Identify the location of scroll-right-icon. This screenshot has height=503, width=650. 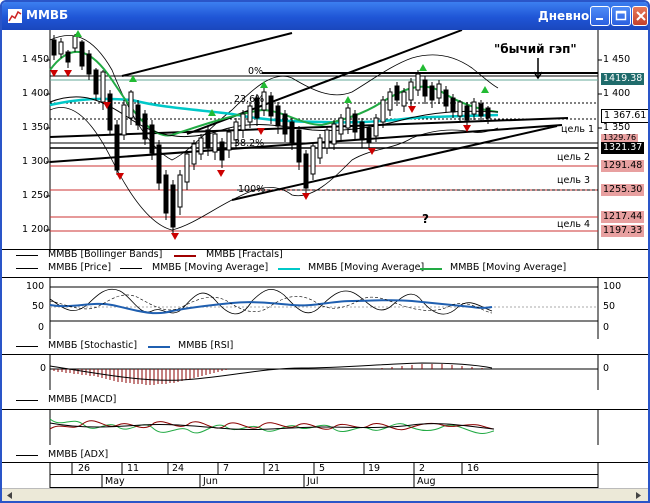
(638, 495).